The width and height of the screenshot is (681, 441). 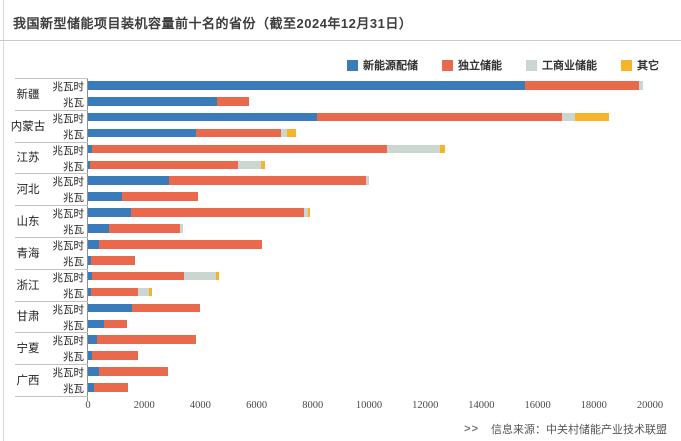 What do you see at coordinates (28, 349) in the screenshot?
I see `province-label: 宁夏` at bounding box center [28, 349].